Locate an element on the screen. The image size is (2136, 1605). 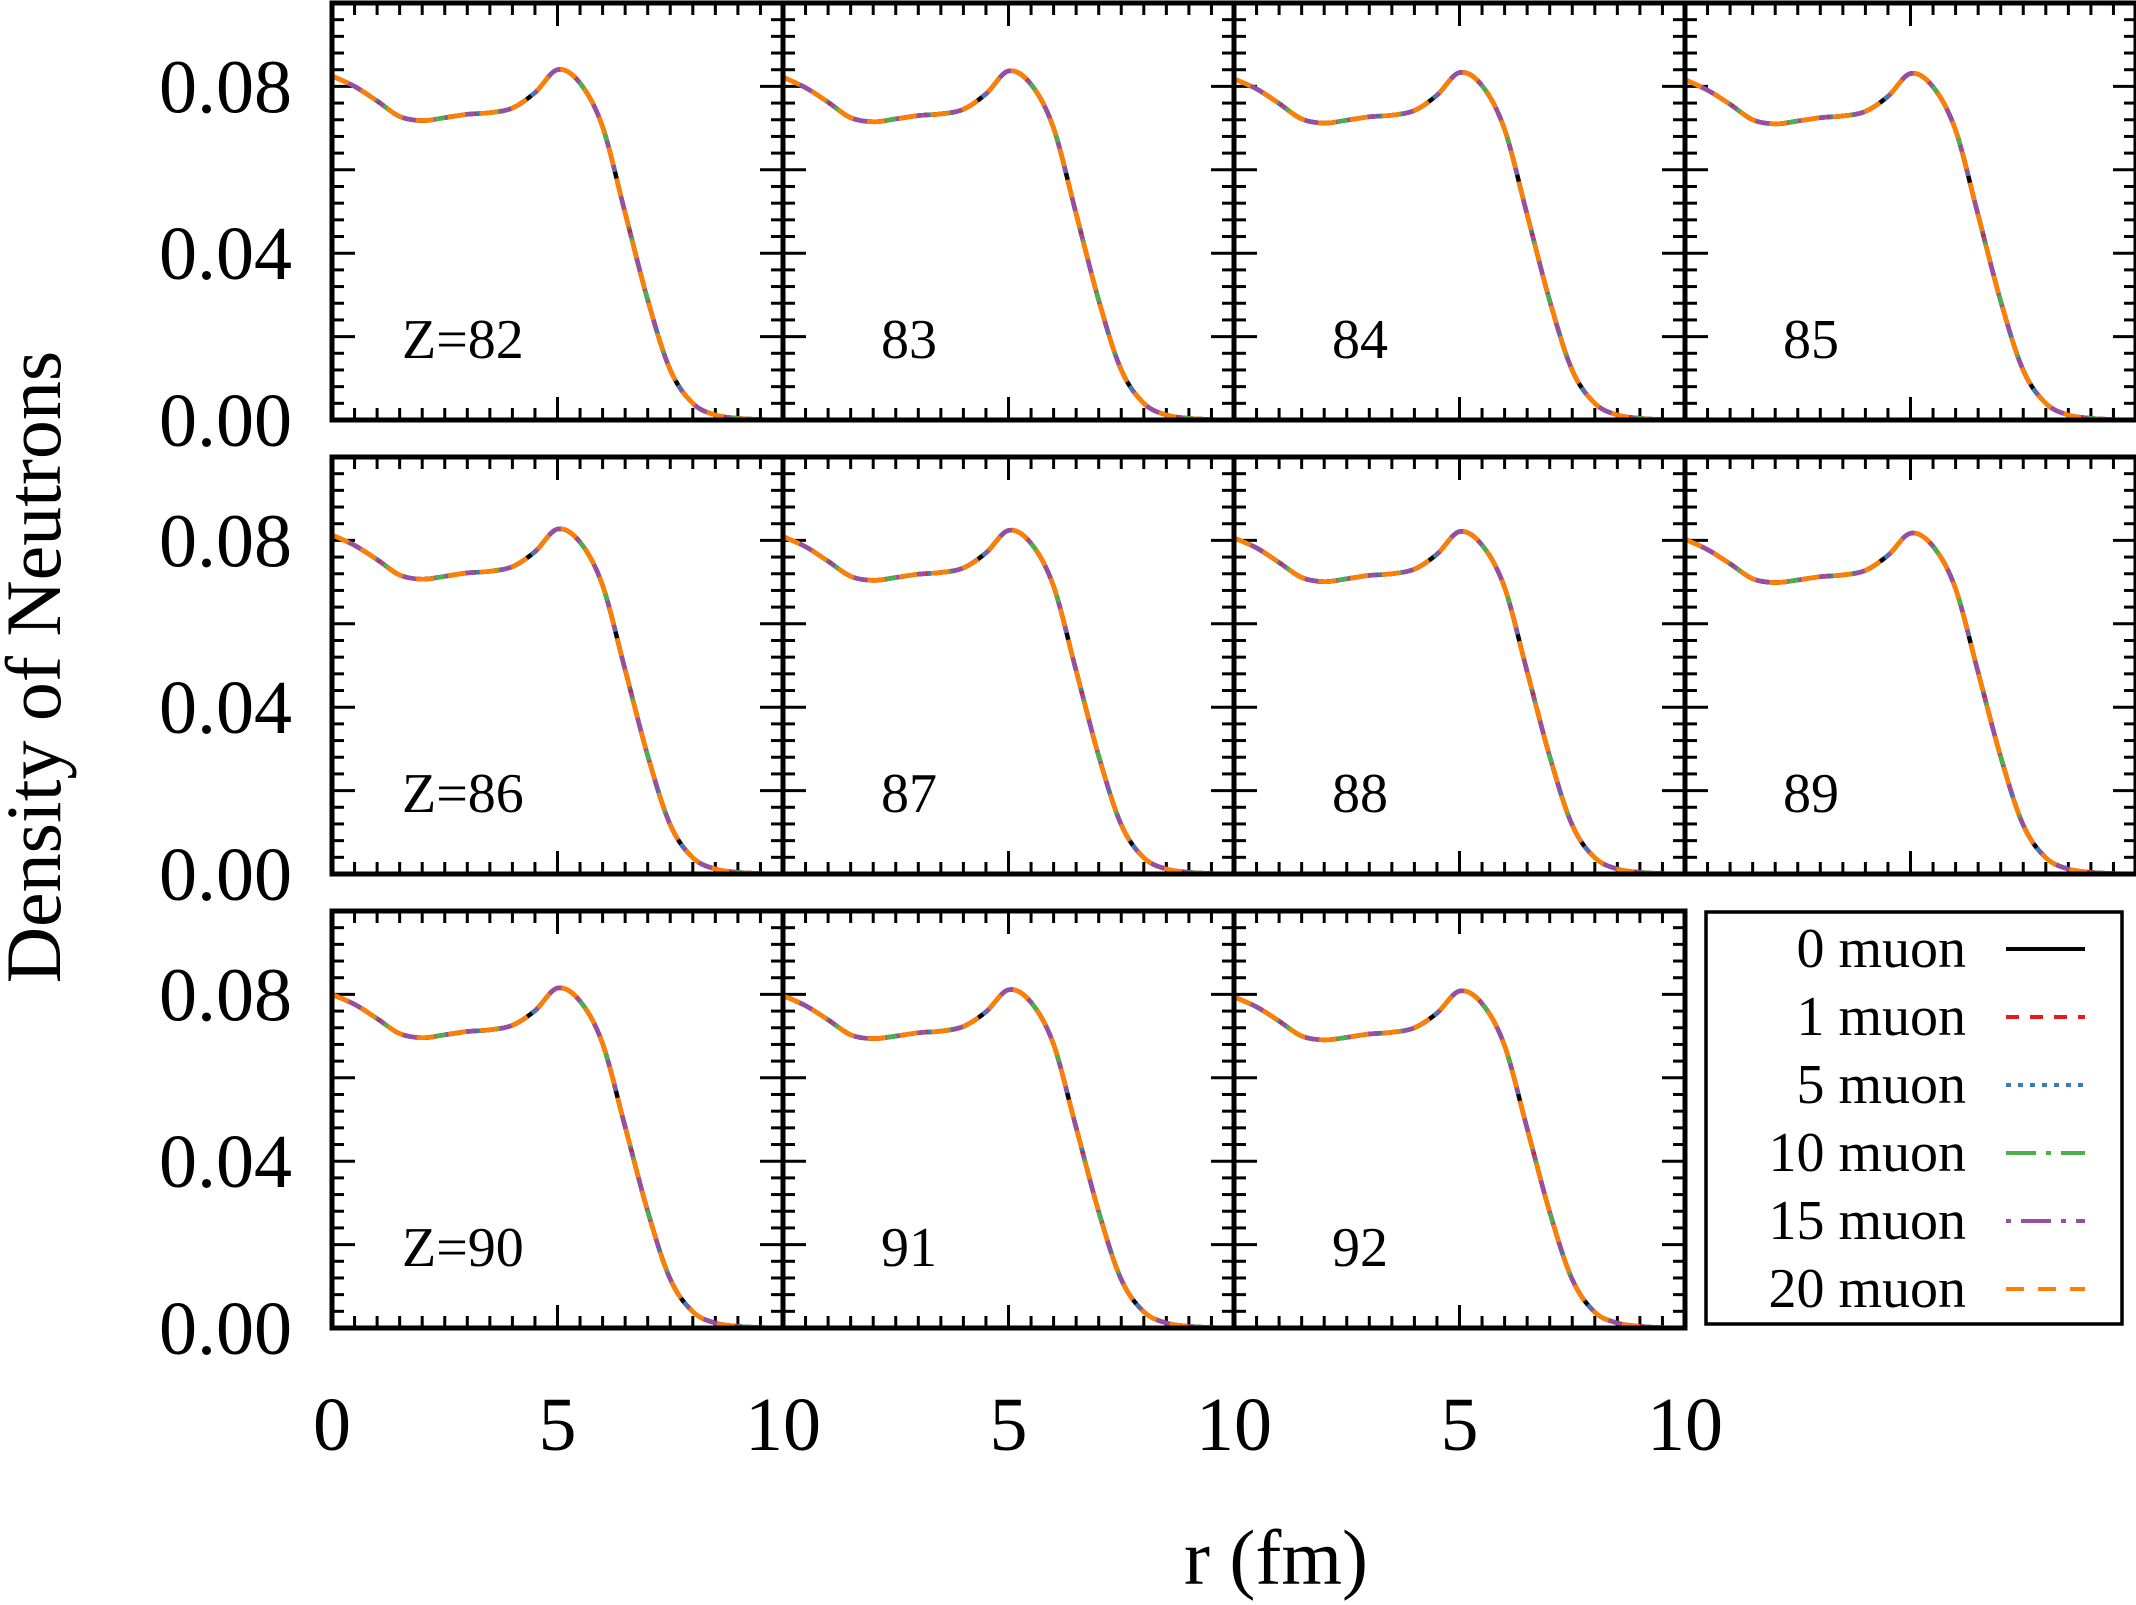
panel-label: 85 is located at coordinates (1811, 340).